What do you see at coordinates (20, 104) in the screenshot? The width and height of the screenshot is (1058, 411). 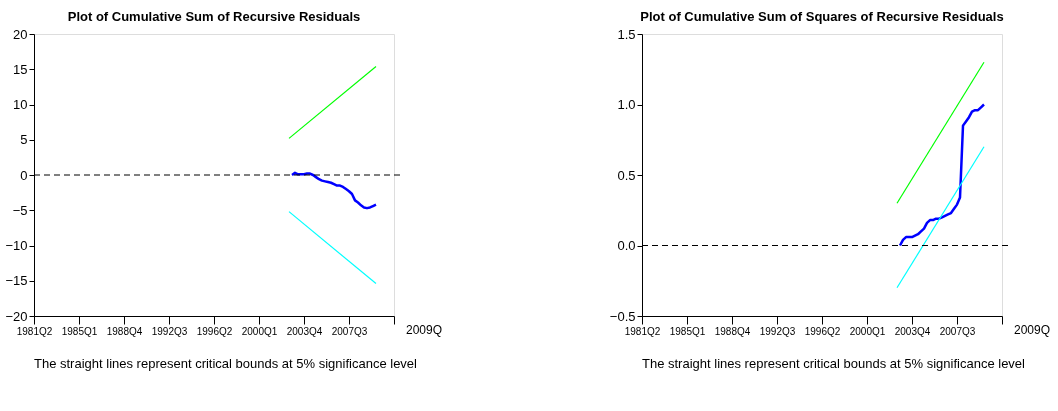 I see `y-tick-label: 10` at bounding box center [20, 104].